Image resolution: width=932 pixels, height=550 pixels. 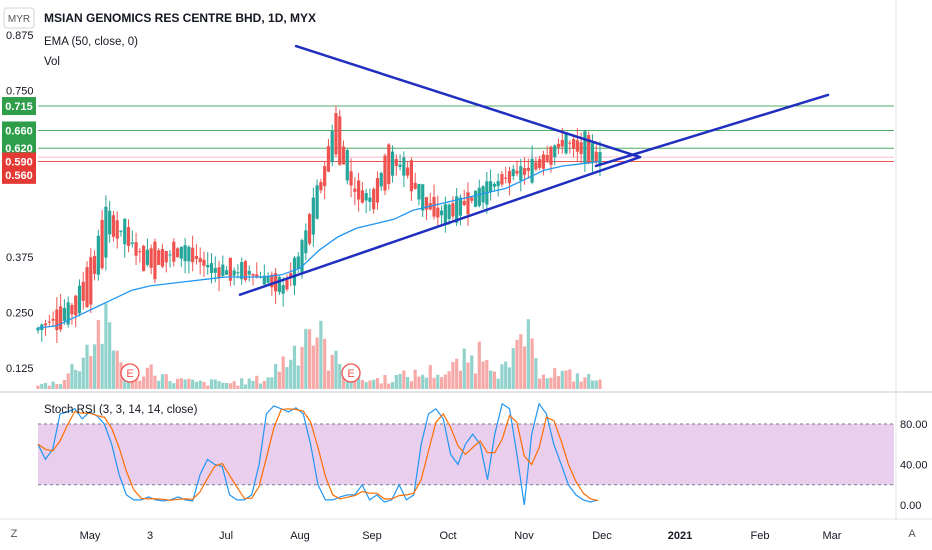 I want to click on earnings-marker, so click(x=351, y=373).